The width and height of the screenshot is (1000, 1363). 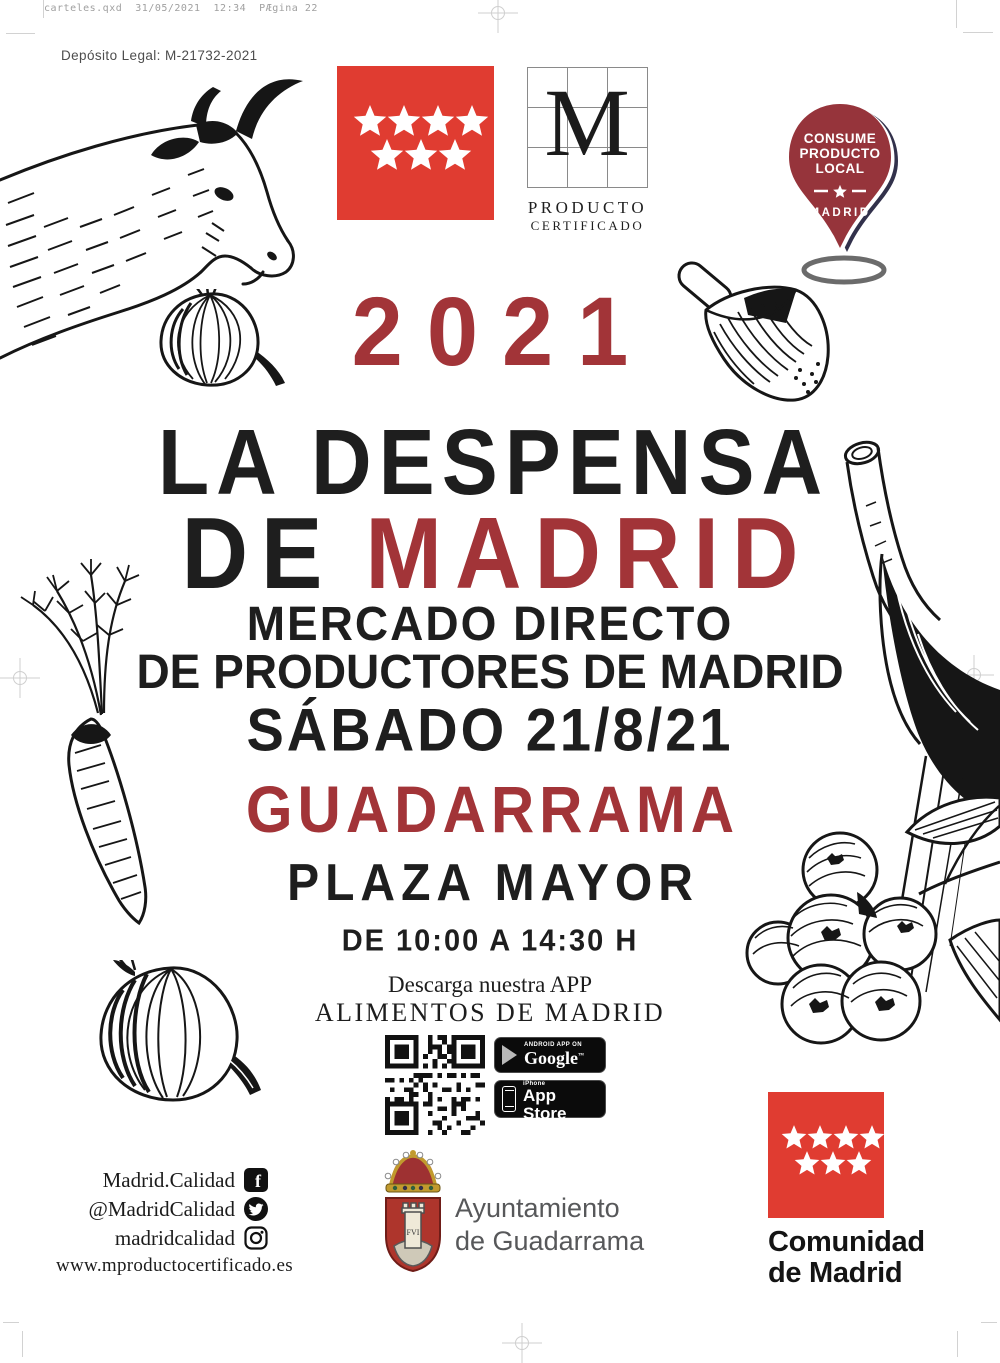 I want to click on poster-subtitle-line1: MERCADO DIRECTO, so click(x=490, y=623).